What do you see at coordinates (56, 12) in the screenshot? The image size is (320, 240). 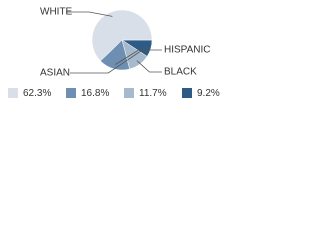 I see `category-label: WHITE` at bounding box center [56, 12].